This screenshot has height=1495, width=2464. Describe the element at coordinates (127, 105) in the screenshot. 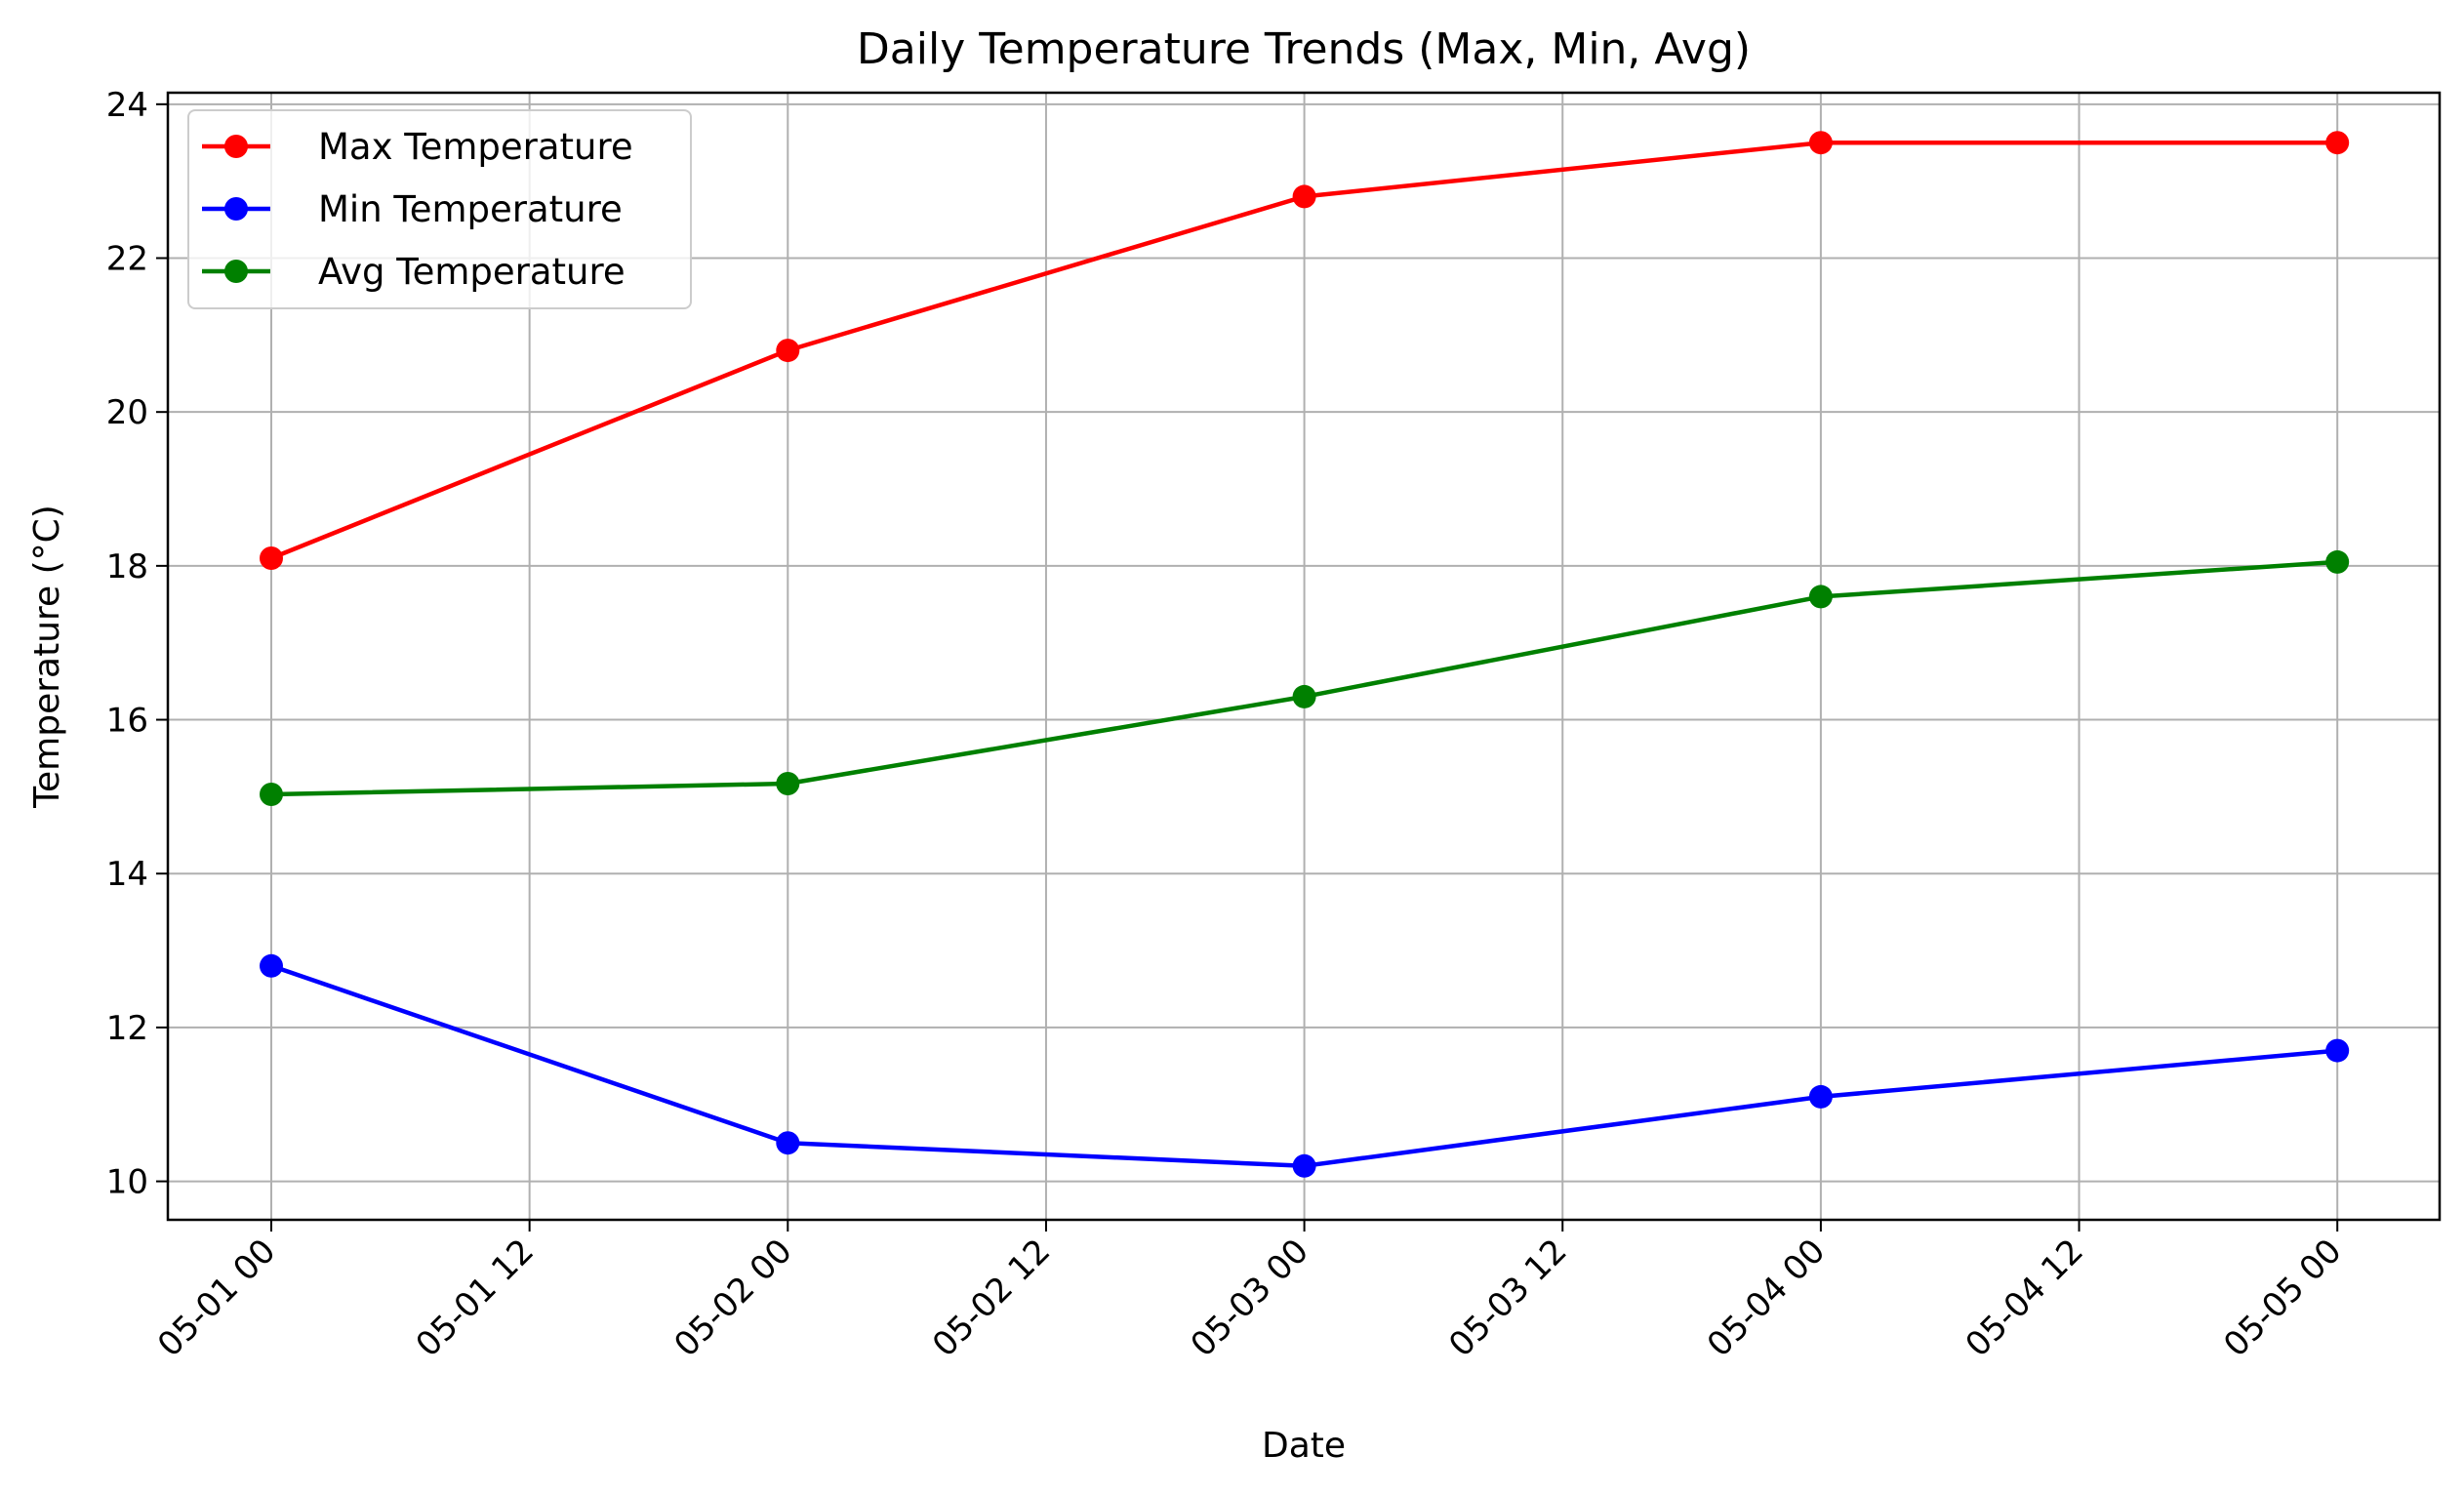

I see `y-tick-label: 24` at that location.